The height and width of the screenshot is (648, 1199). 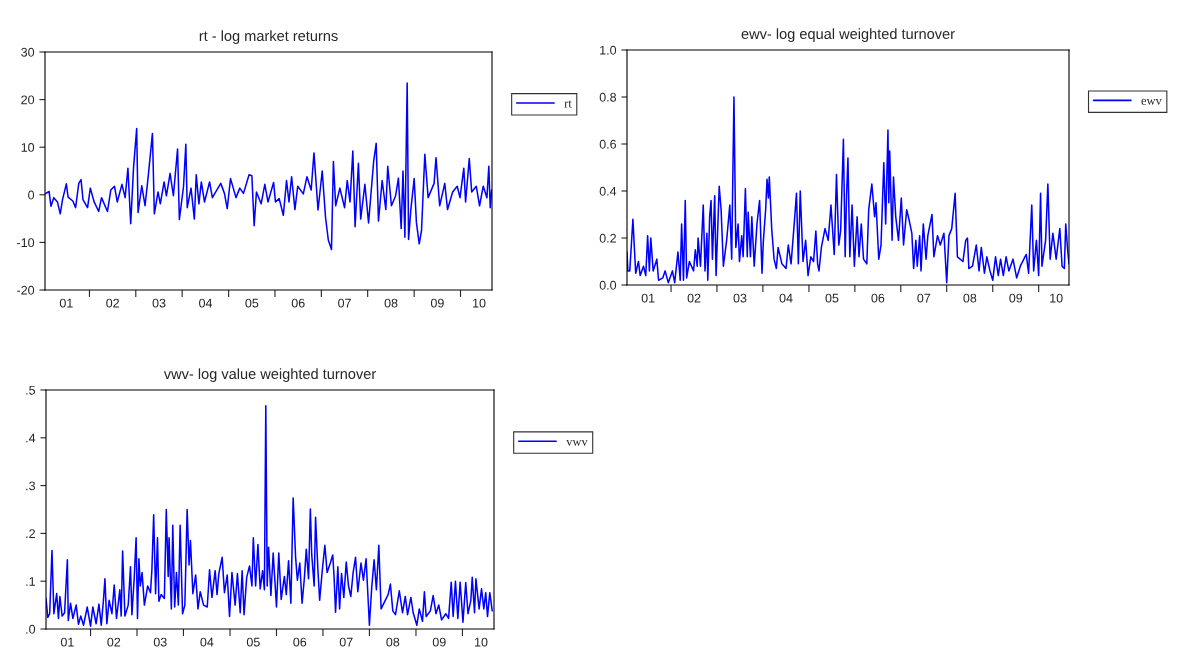 What do you see at coordinates (269, 375) in the screenshot?
I see `chart-title: vwv- log value weighted turnover` at bounding box center [269, 375].